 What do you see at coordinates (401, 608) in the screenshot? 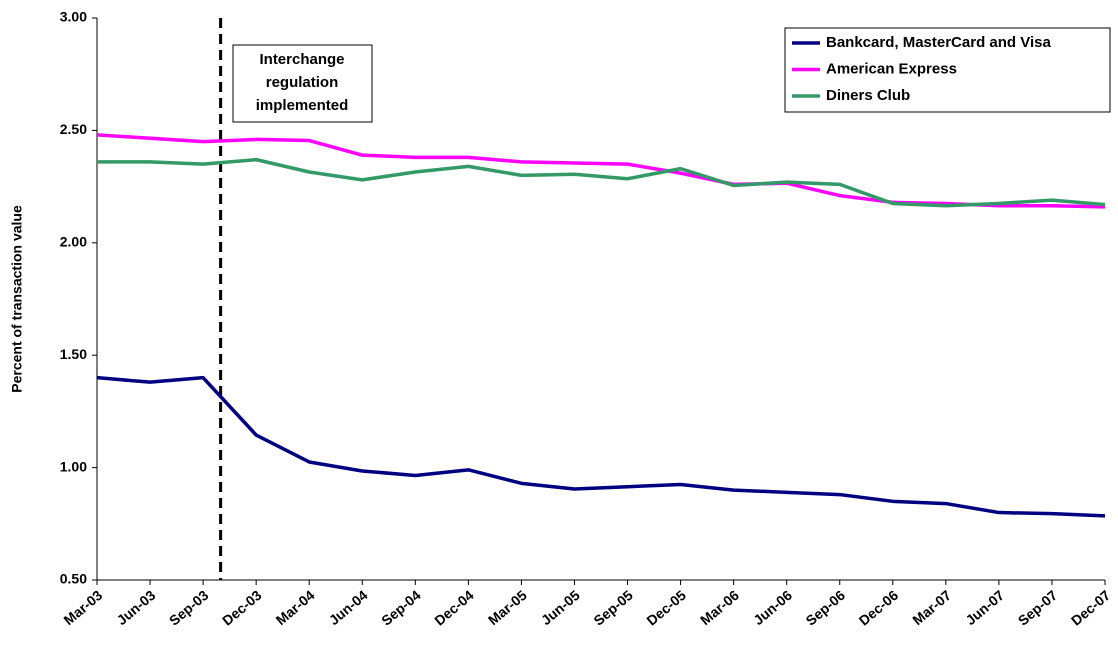
I see `x-tick-label: Sep-04` at bounding box center [401, 608].